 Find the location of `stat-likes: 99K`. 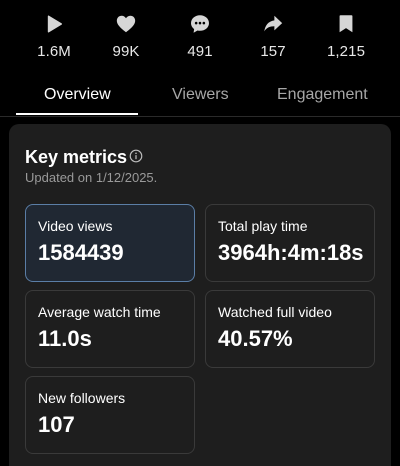

stat-likes: 99K is located at coordinates (126, 30).